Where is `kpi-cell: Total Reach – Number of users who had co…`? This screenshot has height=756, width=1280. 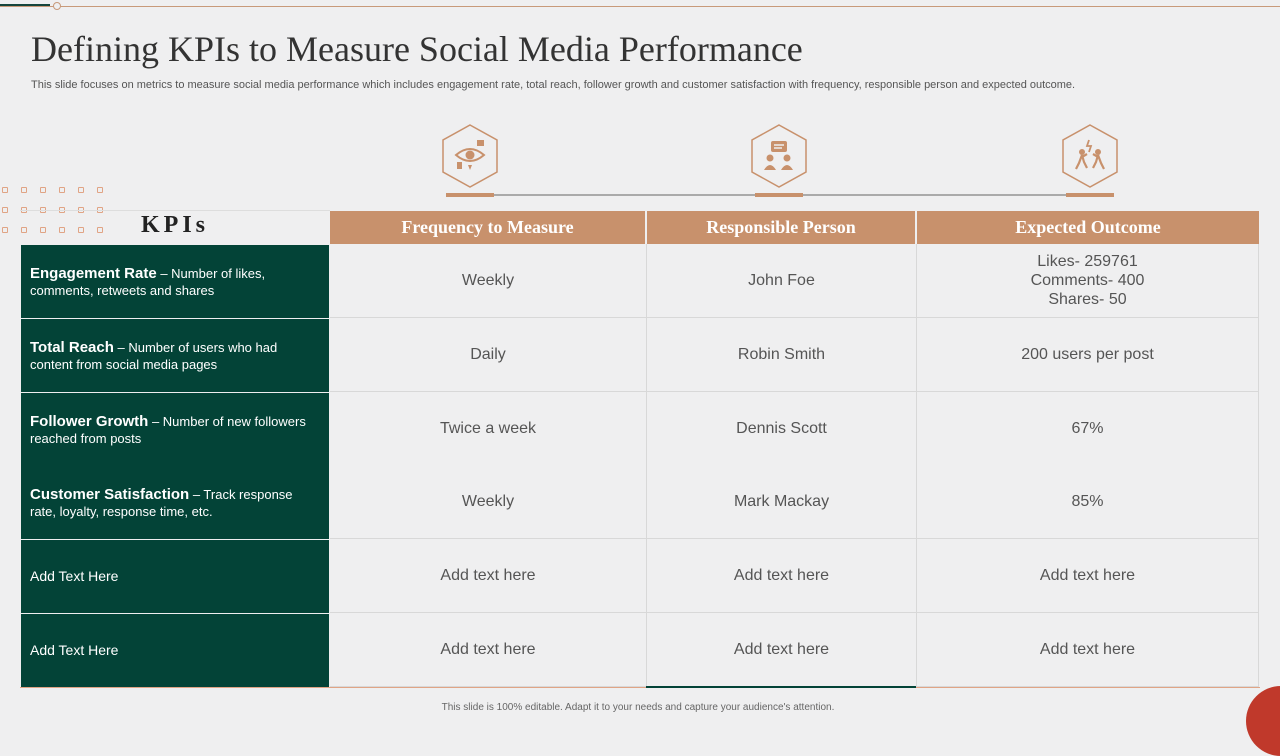
kpi-cell: Total Reach – Number of users who had co… is located at coordinates (175, 355).